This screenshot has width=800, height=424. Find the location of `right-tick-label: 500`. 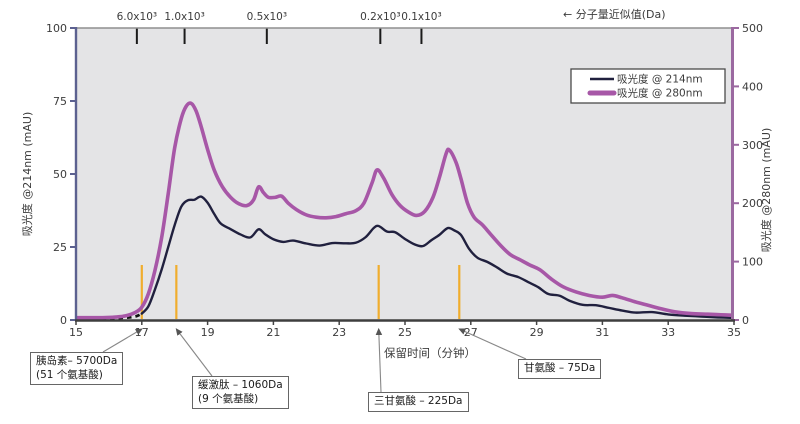

right-tick-label: 500 is located at coordinates (752, 28).